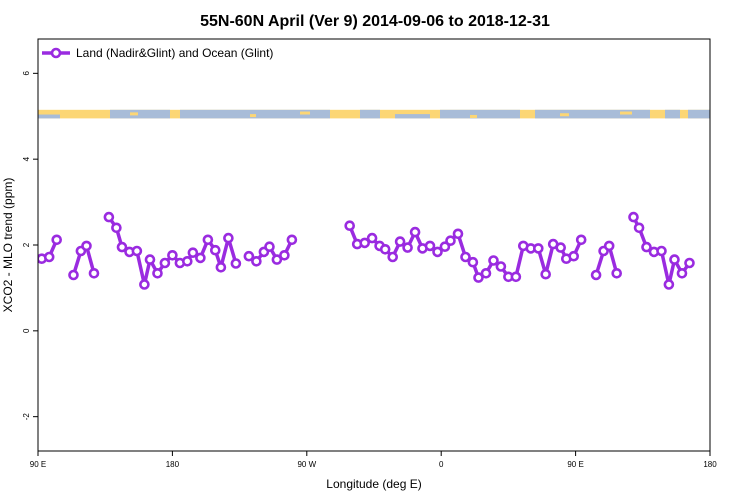 This screenshot has width=750, height=500. Describe the element at coordinates (26, 158) in the screenshot. I see `y-tick-label: 4` at that location.